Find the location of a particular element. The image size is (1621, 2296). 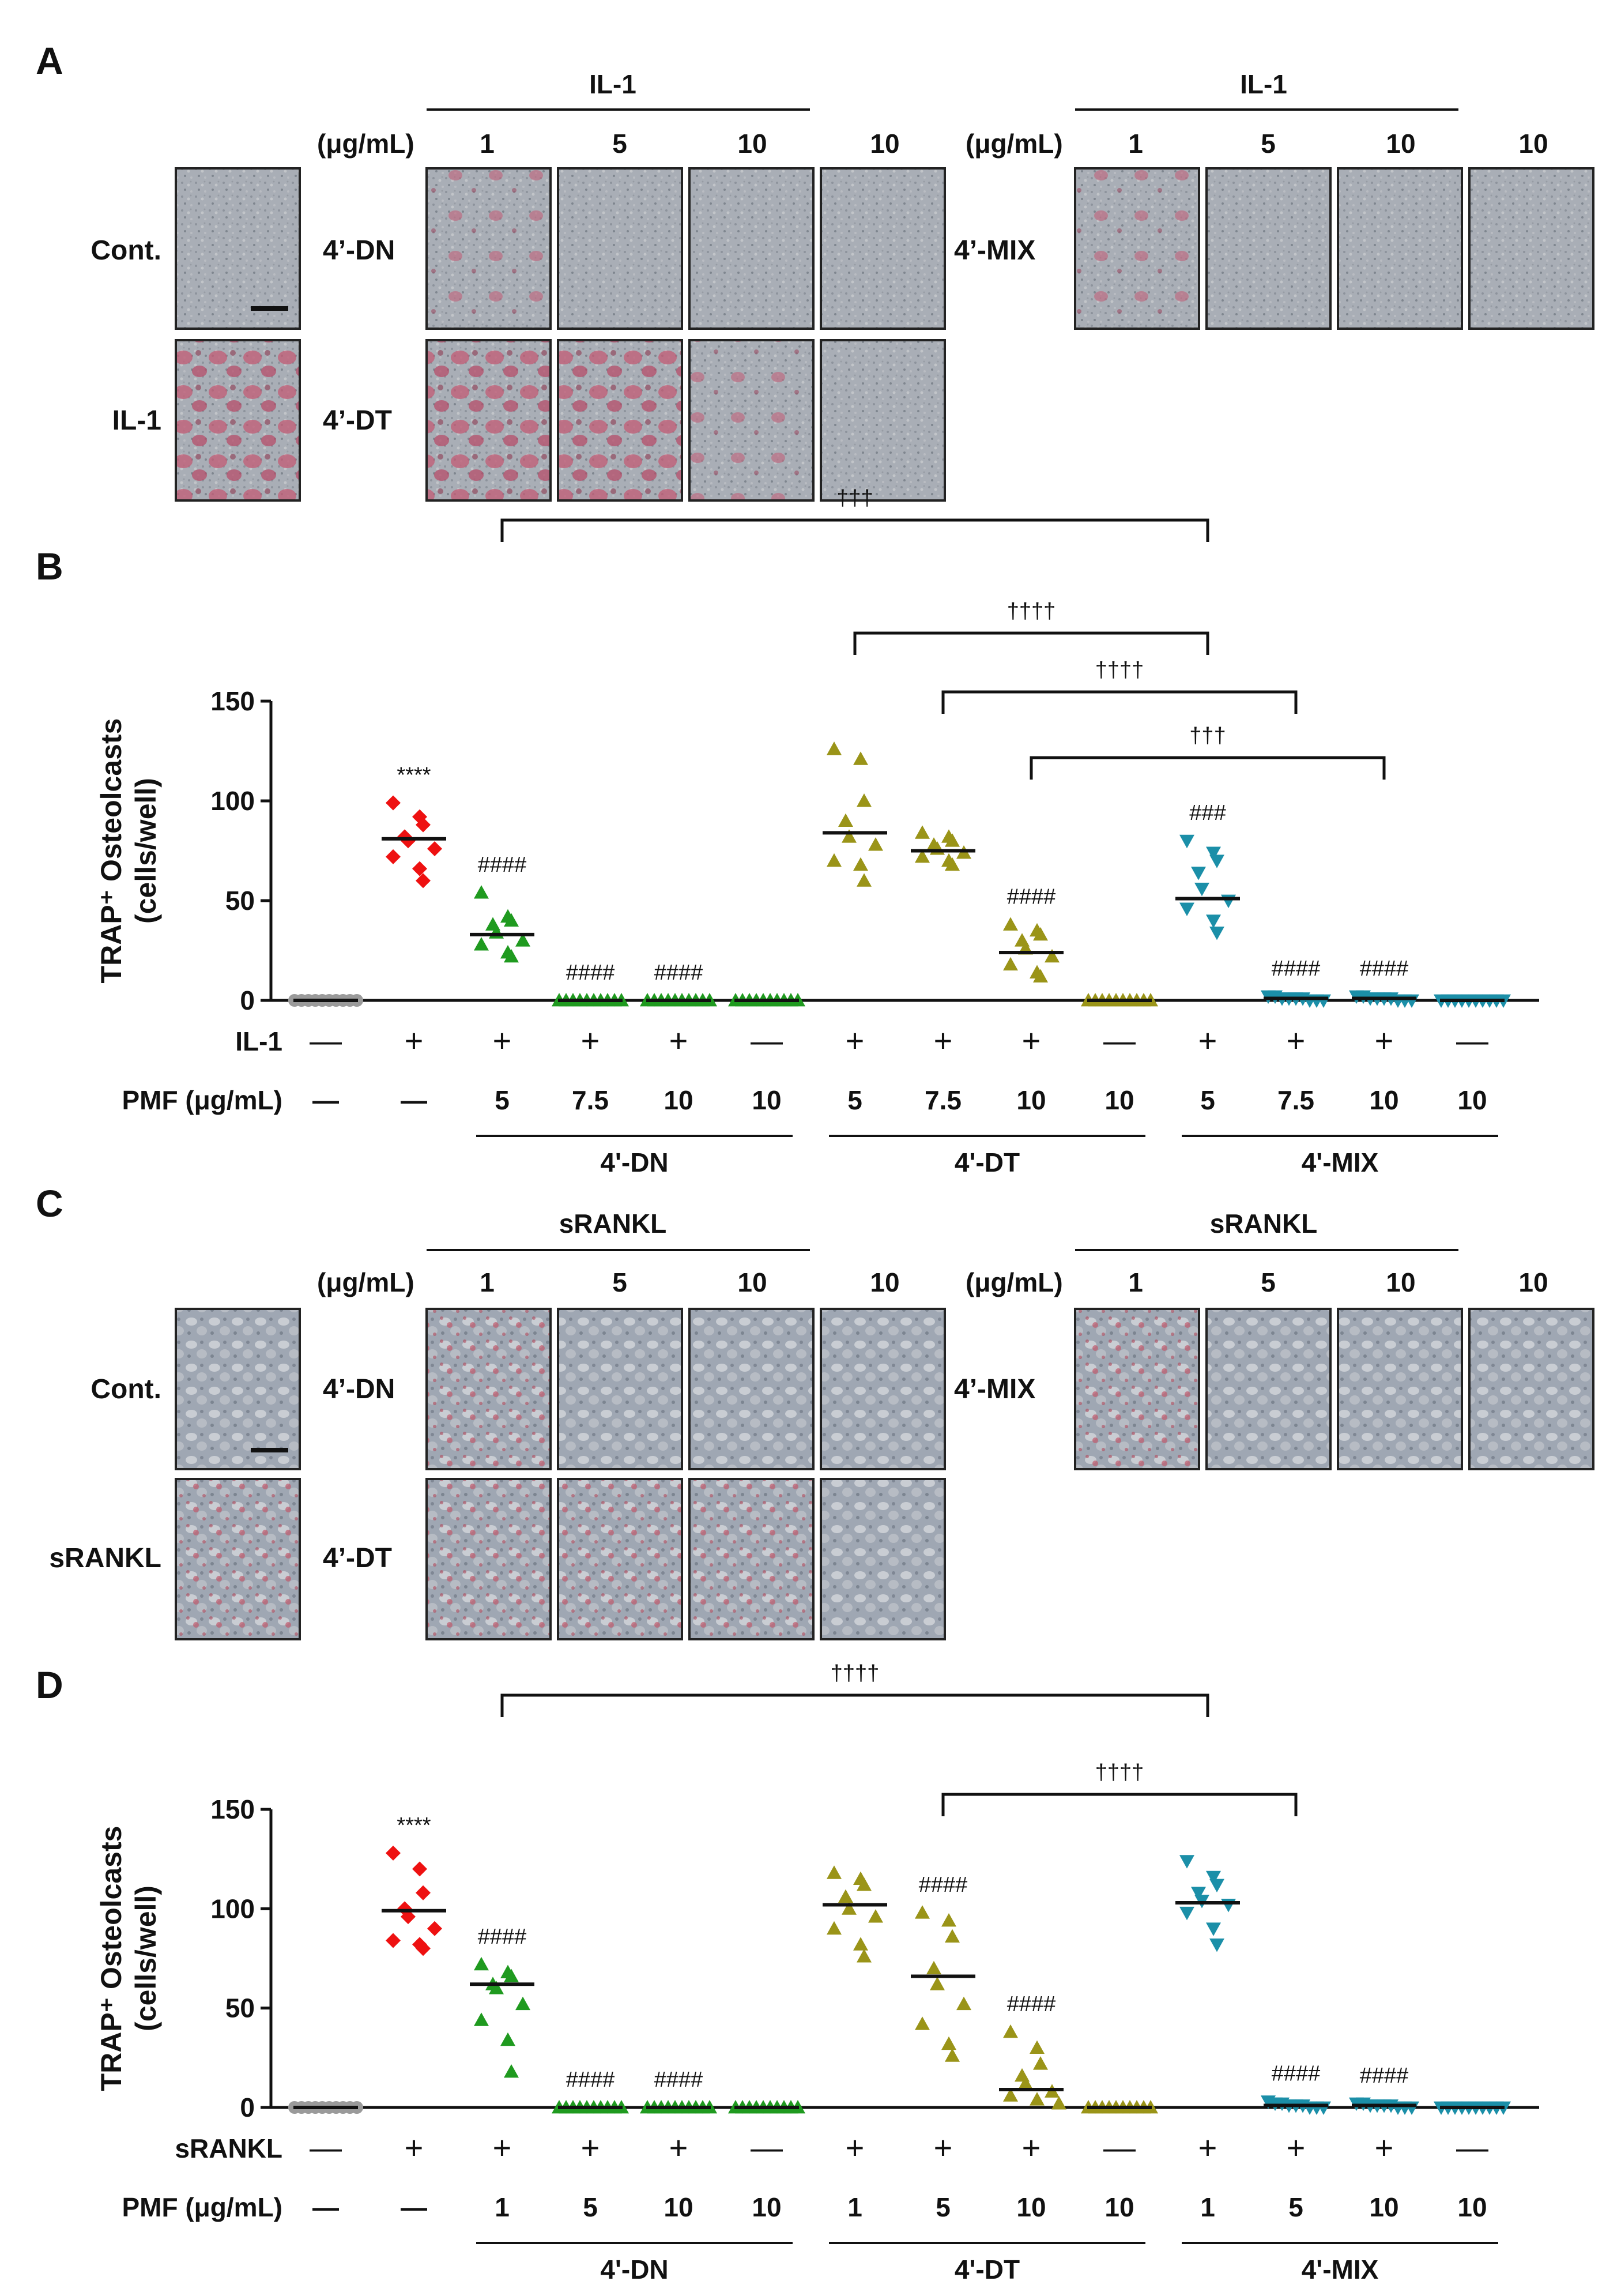

micrograph-a-il1 is located at coordinates (238, 420).